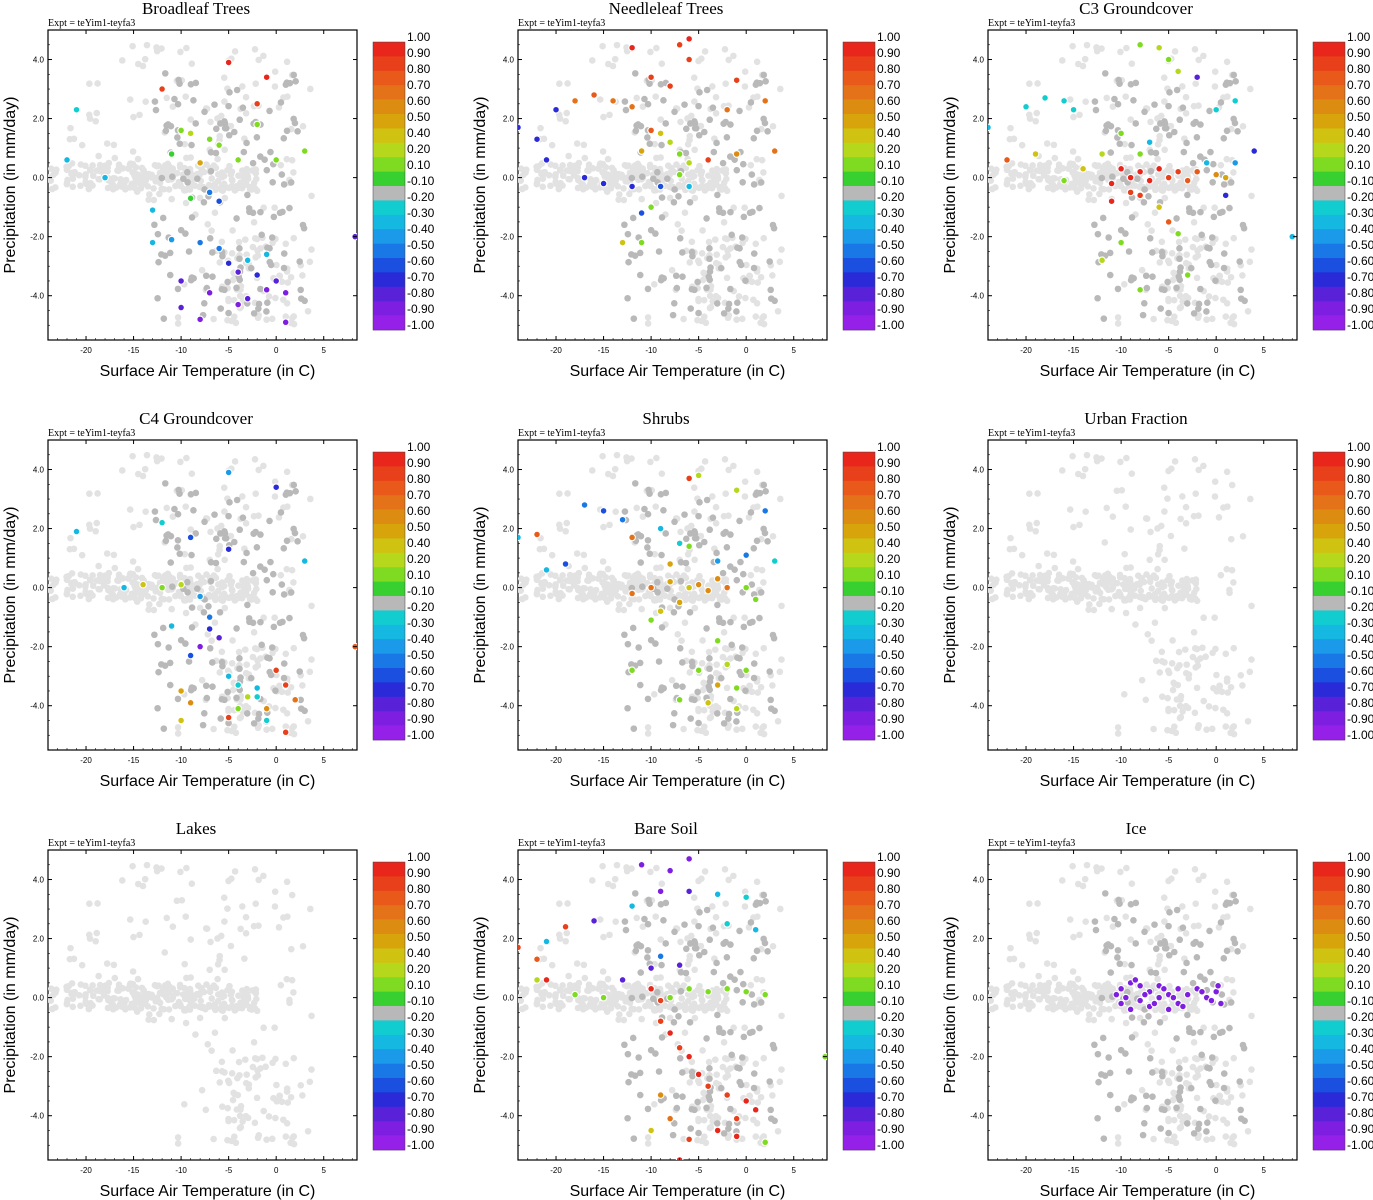 The height and width of the screenshot is (1200, 1373). What do you see at coordinates (39, 998) in the screenshot?
I see `y-tick-label: 0.0` at bounding box center [39, 998].